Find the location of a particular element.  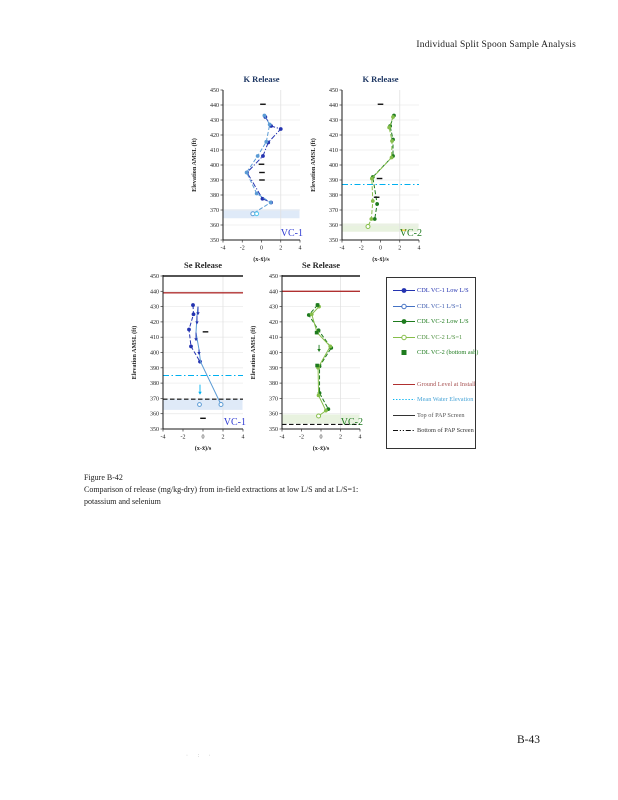

legend-item: CDL VC-1 L/S=1 is located at coordinates (434, 307).